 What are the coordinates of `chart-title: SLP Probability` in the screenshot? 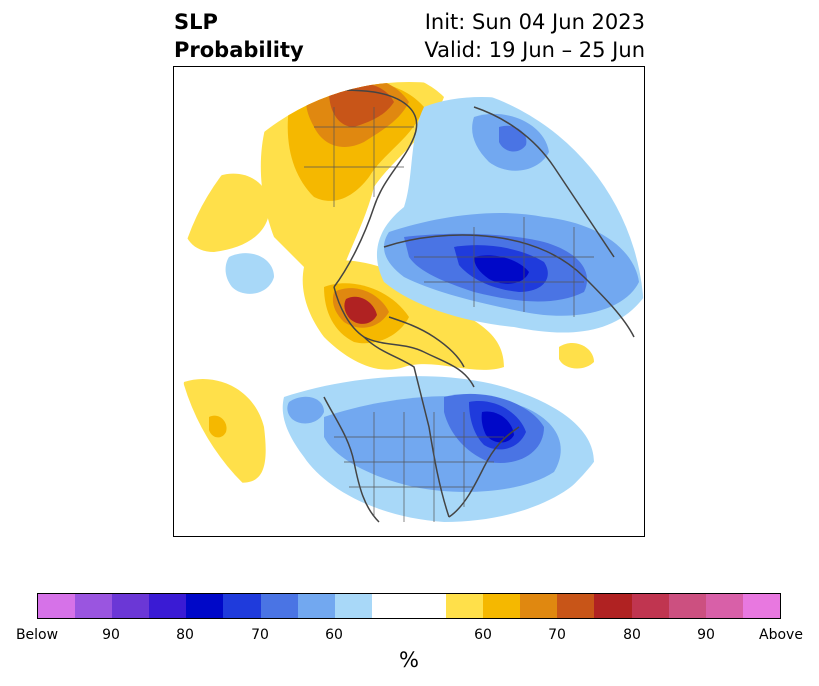 It's located at (239, 36).